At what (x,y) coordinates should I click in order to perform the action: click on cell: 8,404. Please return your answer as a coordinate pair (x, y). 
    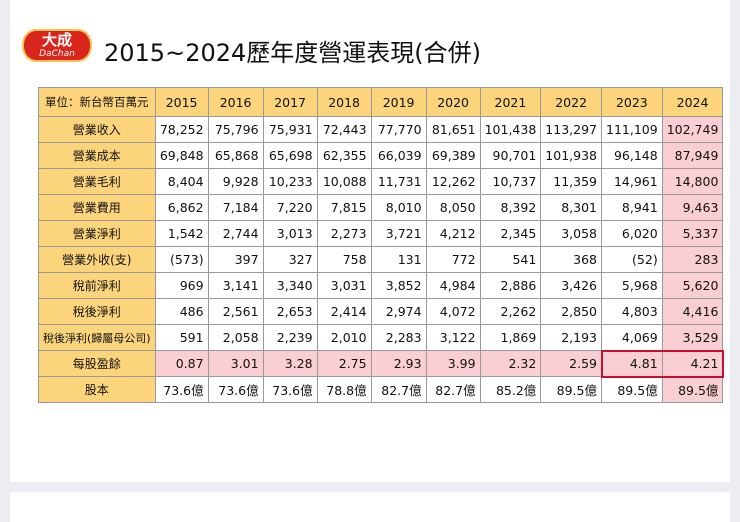
    Looking at the image, I should click on (181, 181).